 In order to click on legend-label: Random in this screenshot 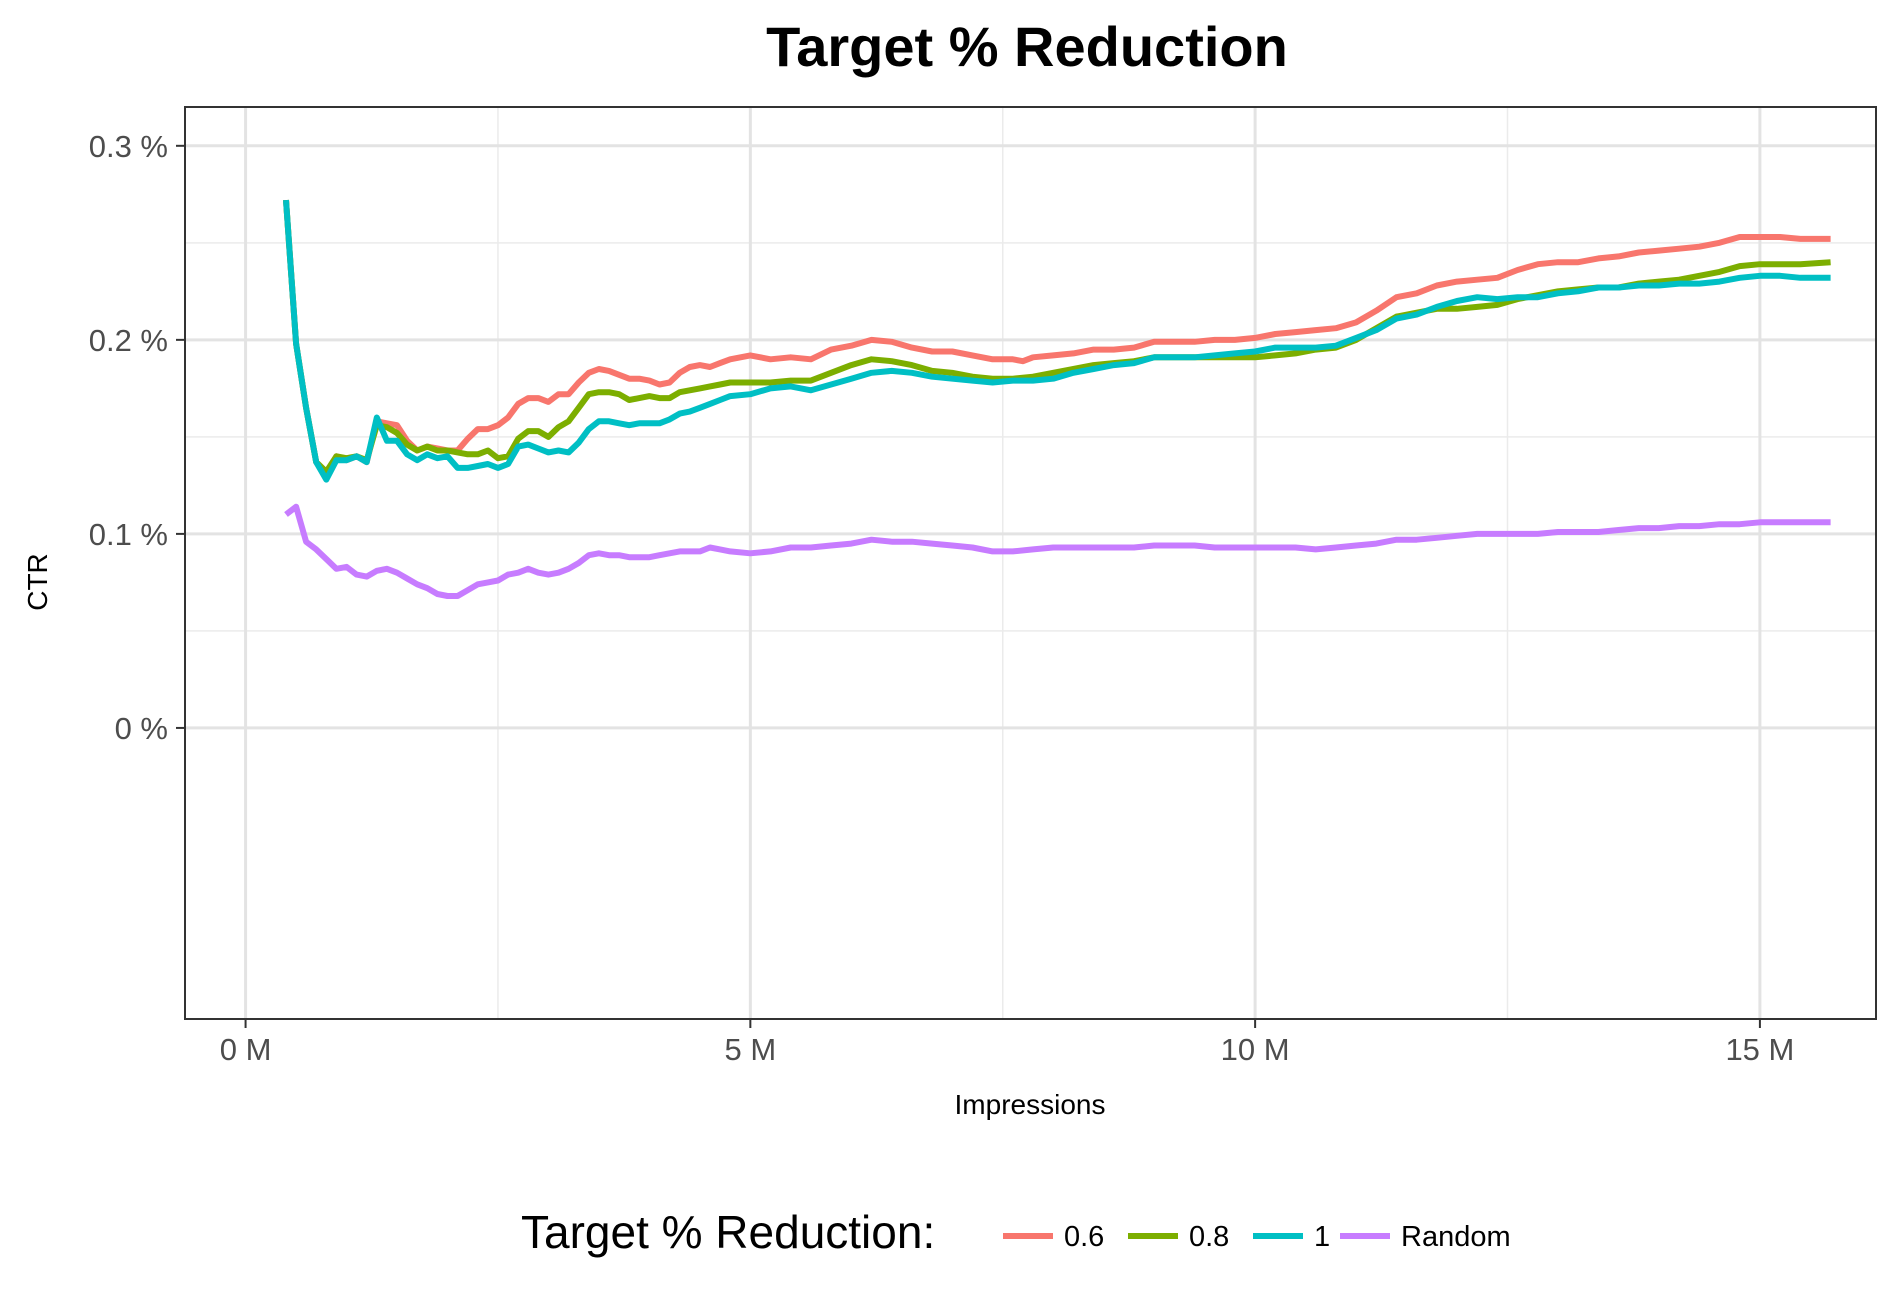, I will do `click(1456, 1237)`.